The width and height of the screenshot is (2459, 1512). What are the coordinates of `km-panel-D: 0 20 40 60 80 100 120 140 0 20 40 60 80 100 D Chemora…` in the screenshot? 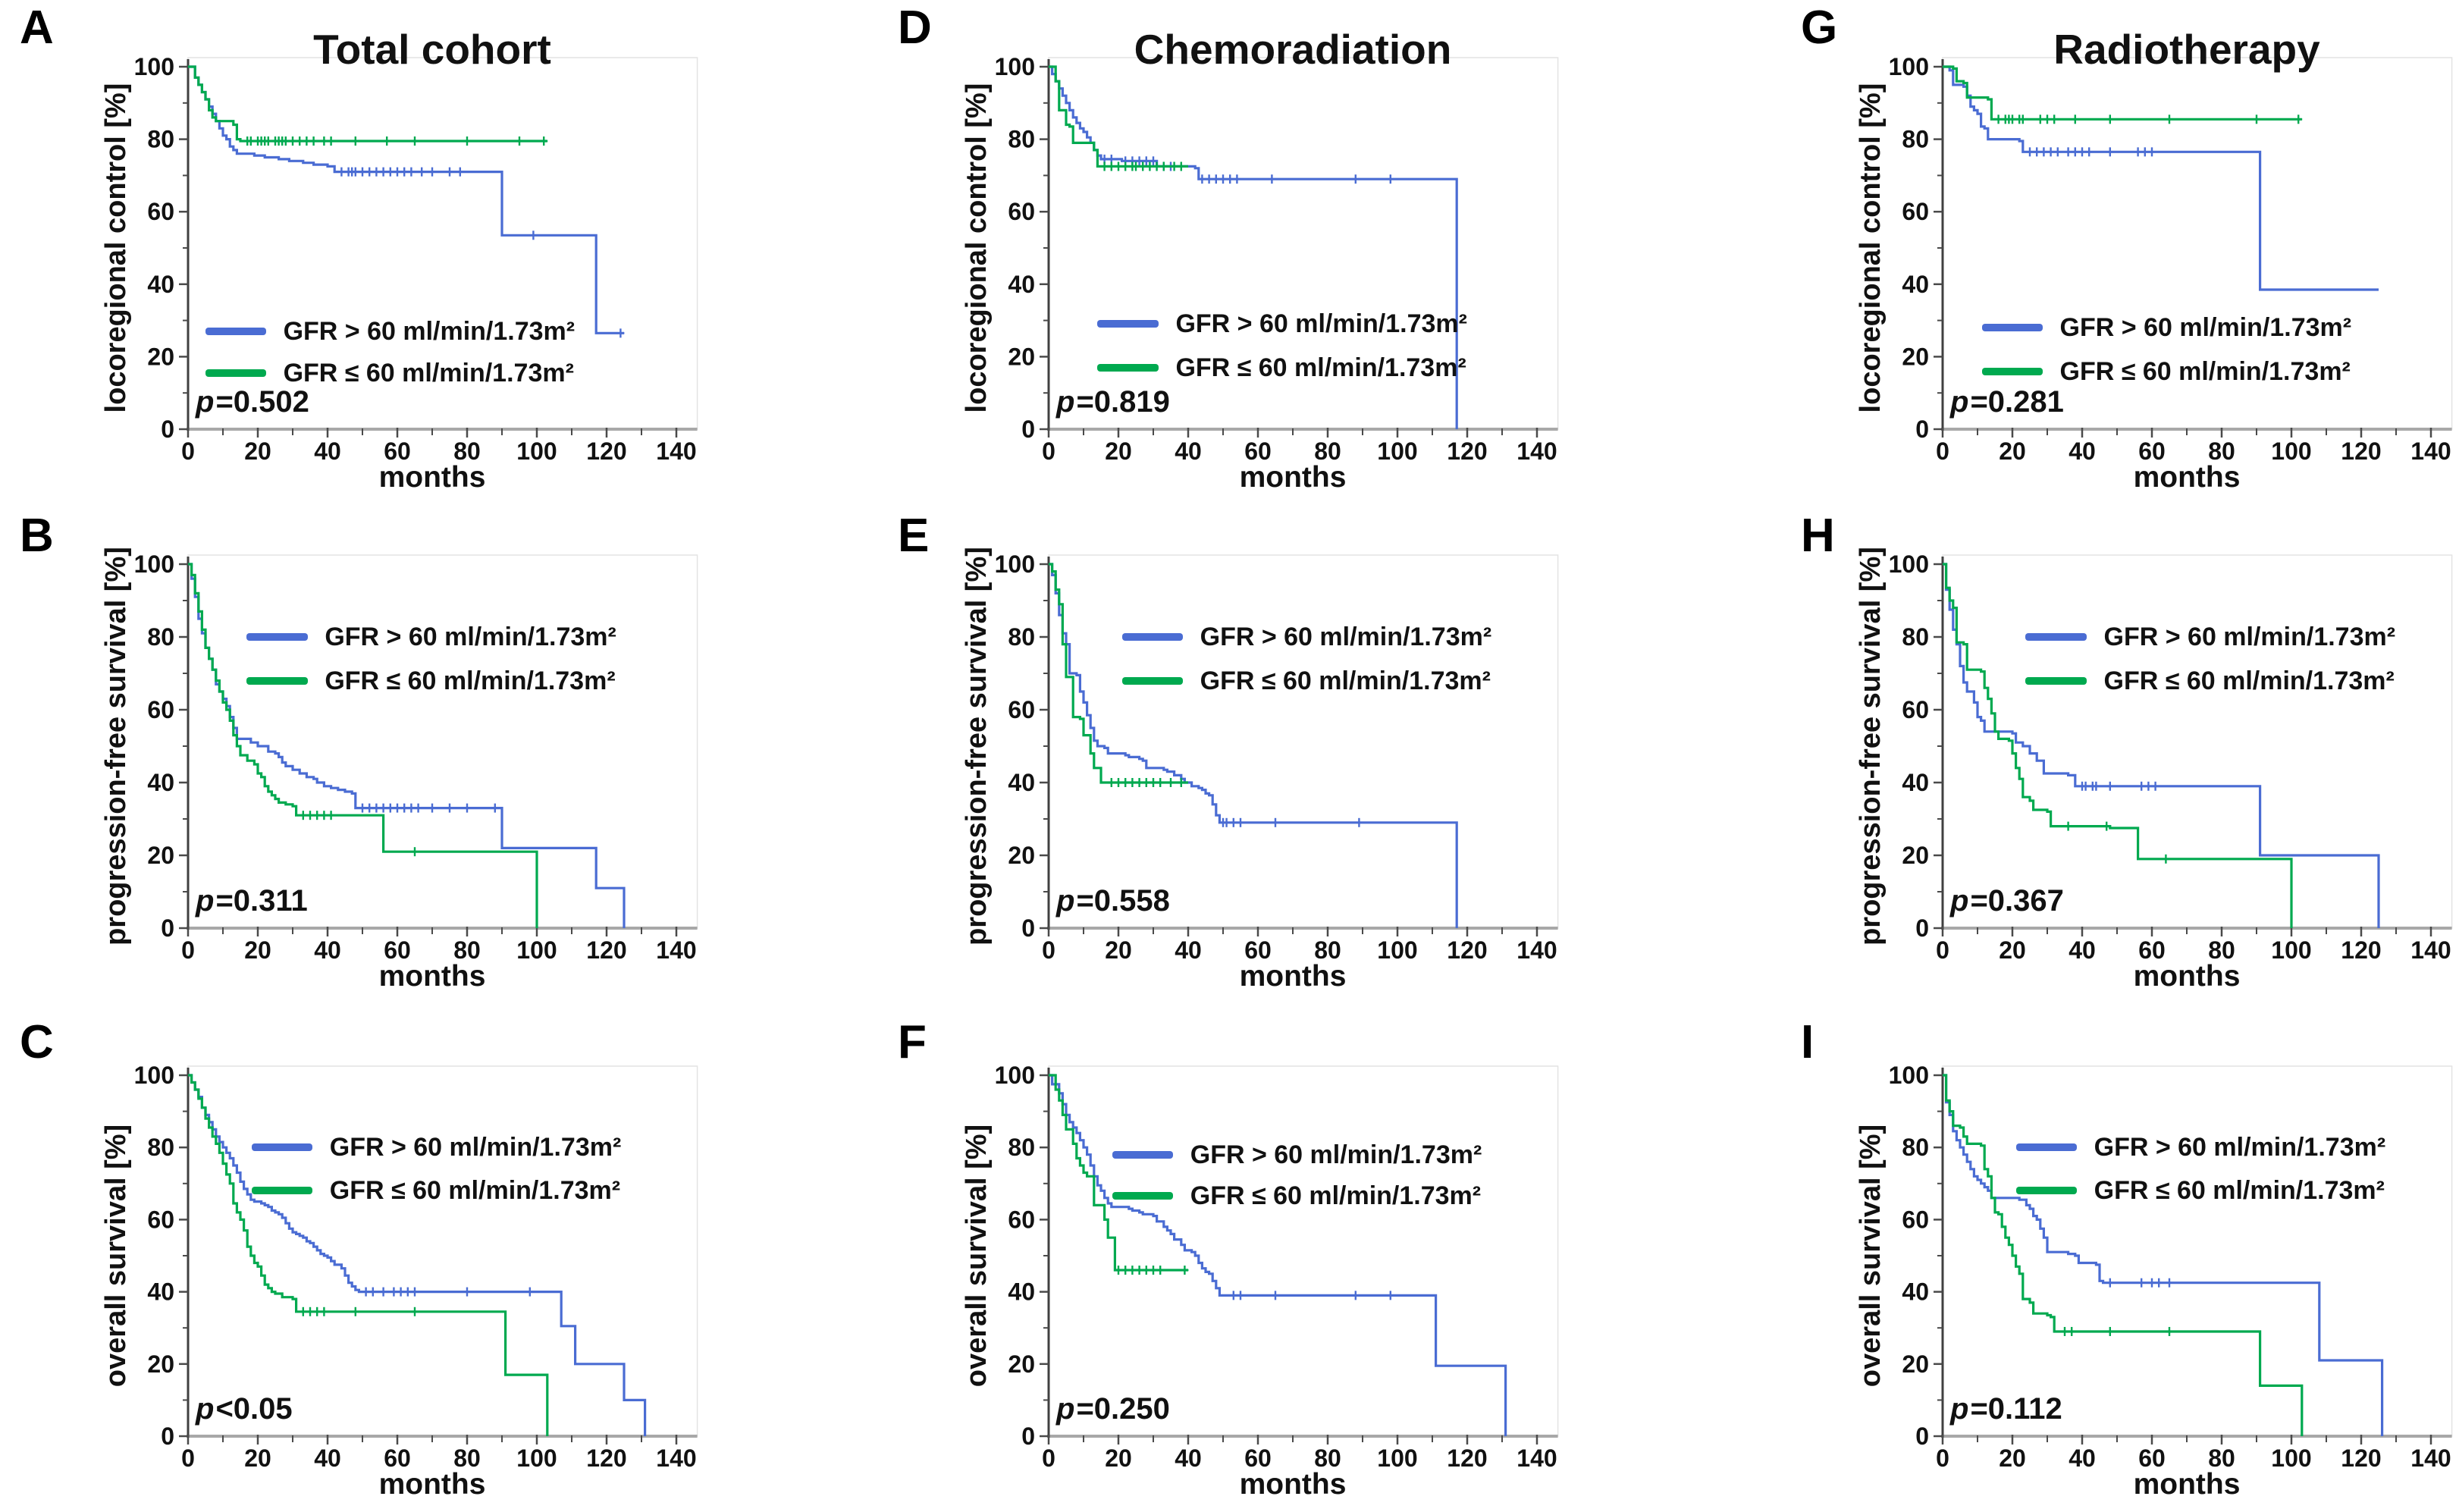 It's located at (1229, 250).